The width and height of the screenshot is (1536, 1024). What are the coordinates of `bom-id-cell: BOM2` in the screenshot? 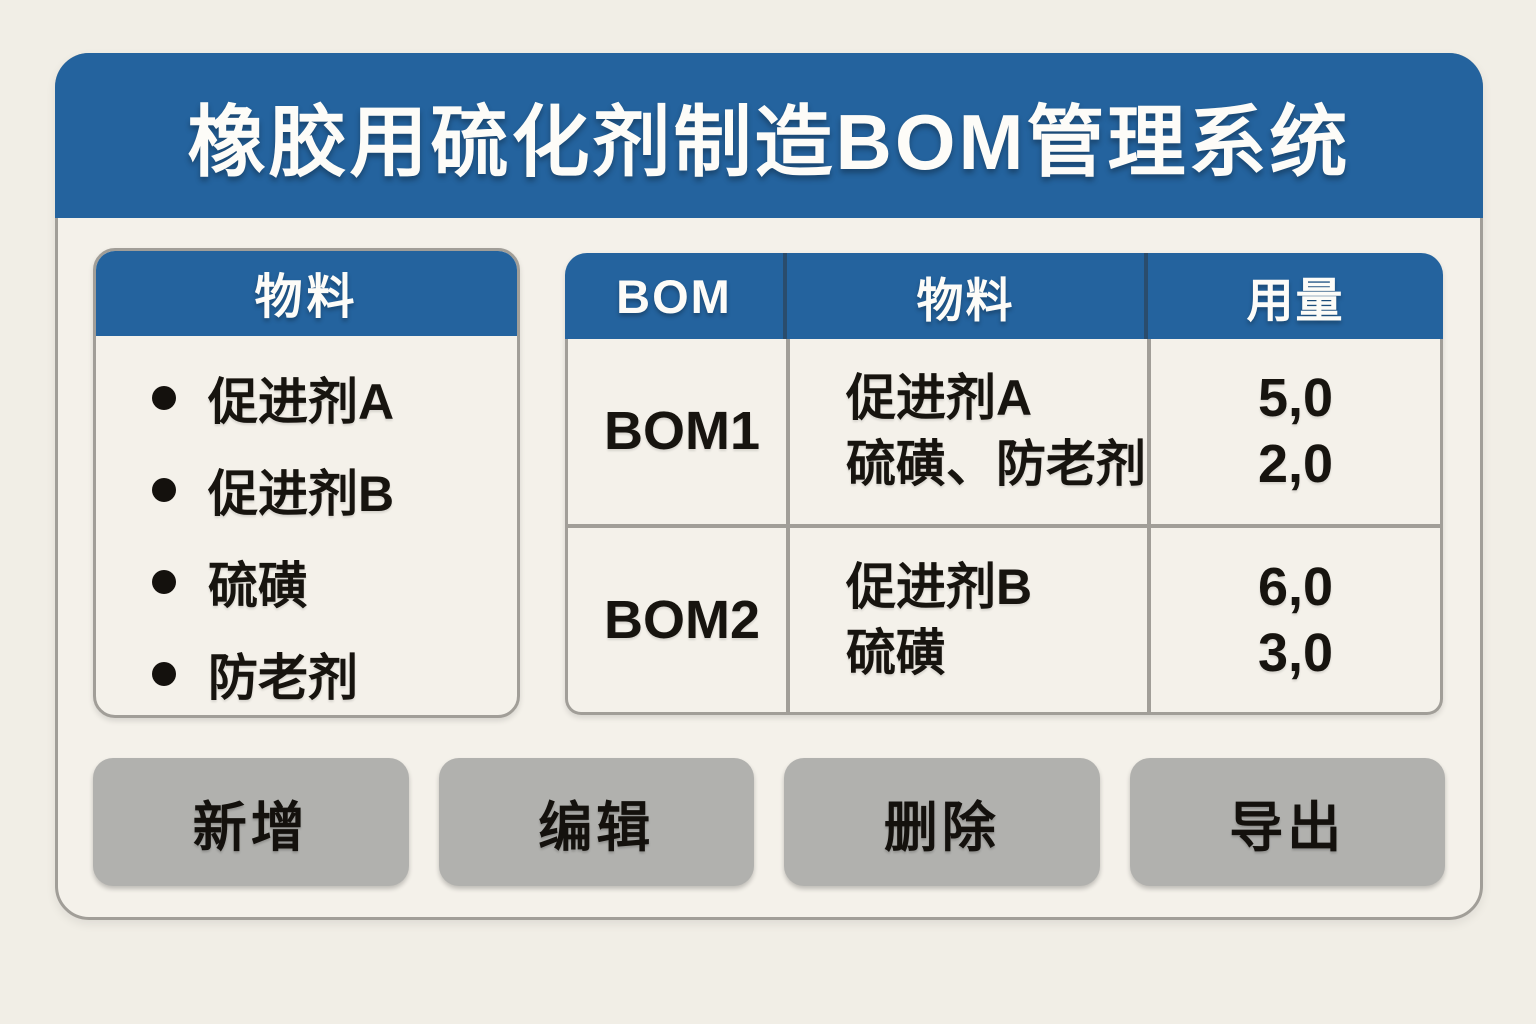 It's located at (679, 619).